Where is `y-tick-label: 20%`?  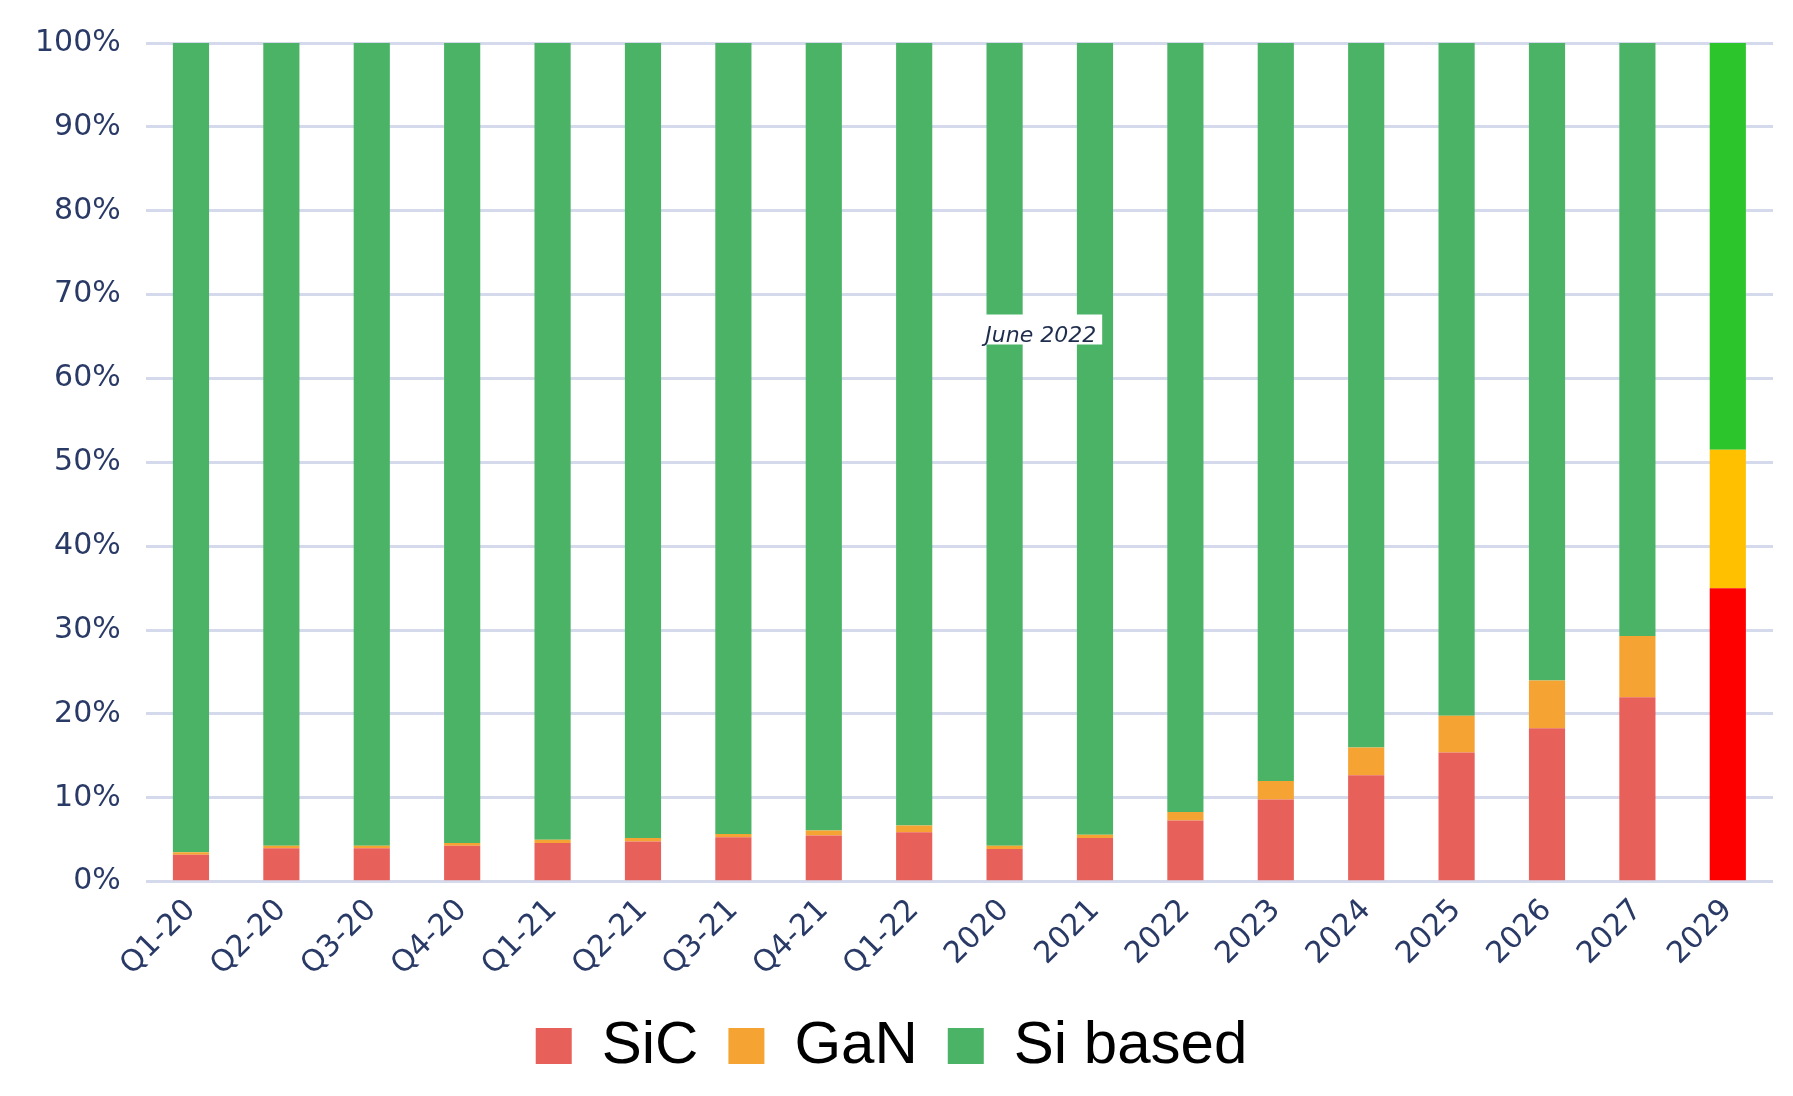
y-tick-label: 20% is located at coordinates (87, 711).